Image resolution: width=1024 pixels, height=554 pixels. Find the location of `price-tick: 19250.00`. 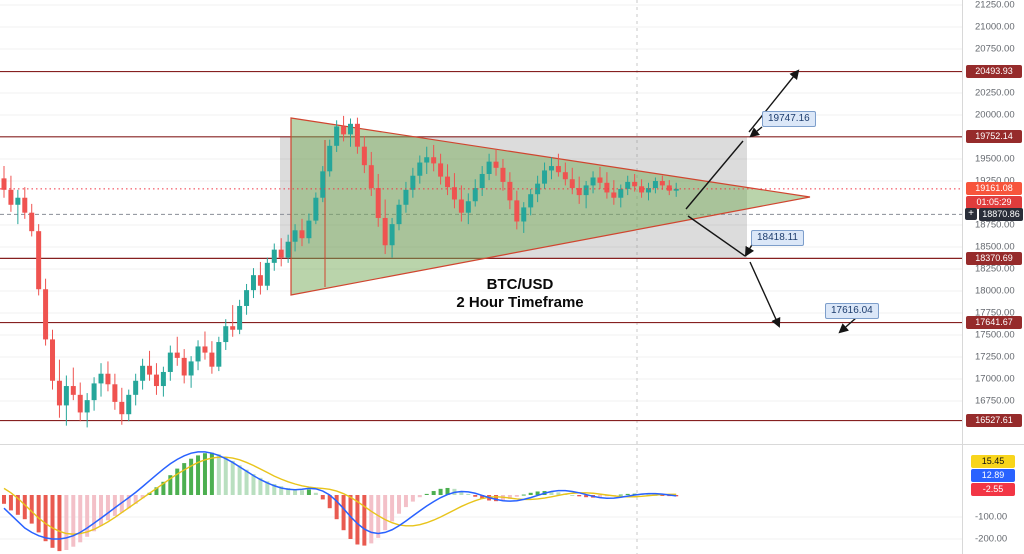

price-tick: 19250.00 is located at coordinates (995, 181).